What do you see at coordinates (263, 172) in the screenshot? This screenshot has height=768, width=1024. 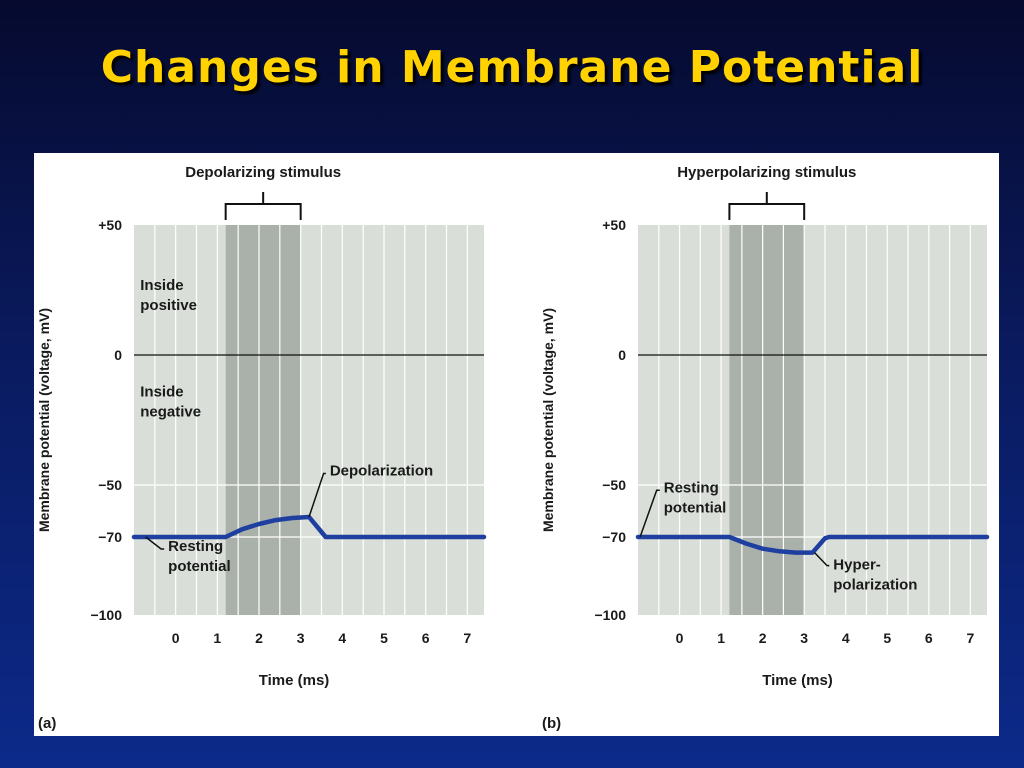 I see `stimulus-label: Depolarizing stimulus` at bounding box center [263, 172].